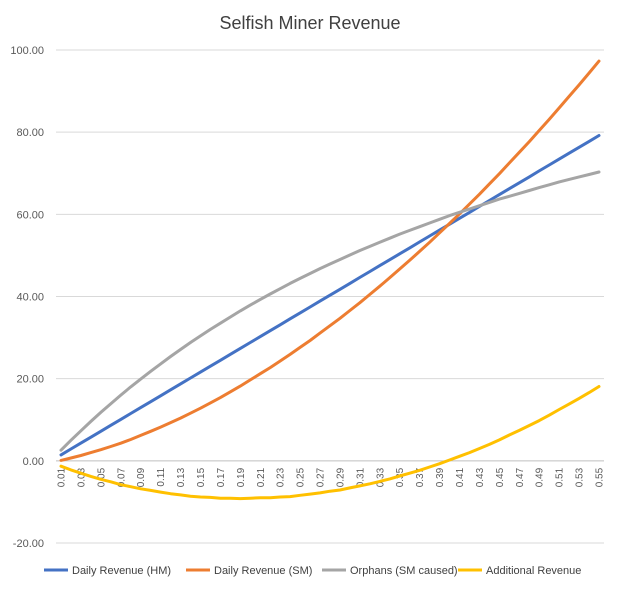 This screenshot has height=589, width=620. Describe the element at coordinates (281, 477) in the screenshot. I see `x-tick-label: 0.23` at that location.